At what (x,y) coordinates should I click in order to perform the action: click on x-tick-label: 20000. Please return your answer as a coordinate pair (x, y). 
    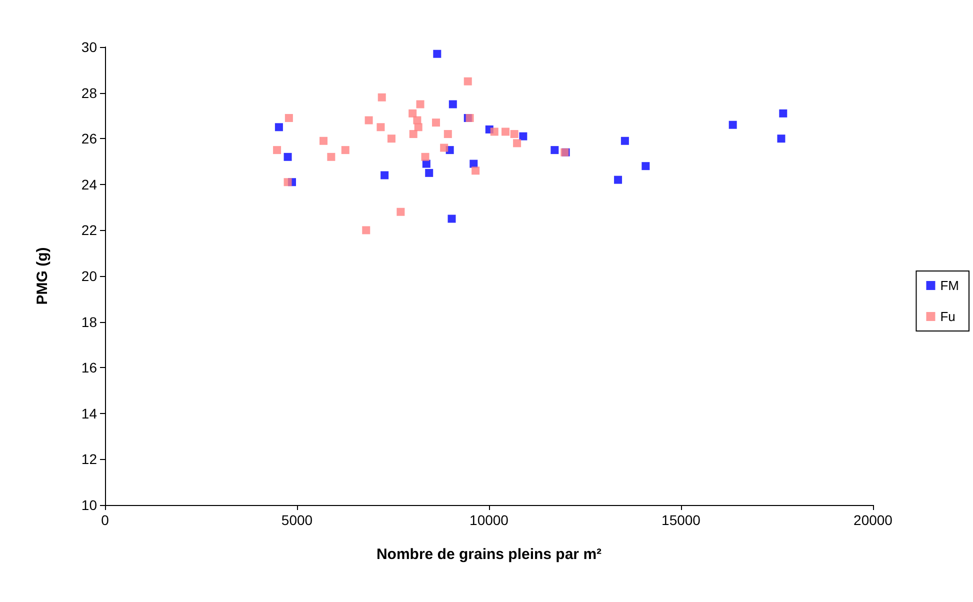
    Looking at the image, I should click on (873, 520).